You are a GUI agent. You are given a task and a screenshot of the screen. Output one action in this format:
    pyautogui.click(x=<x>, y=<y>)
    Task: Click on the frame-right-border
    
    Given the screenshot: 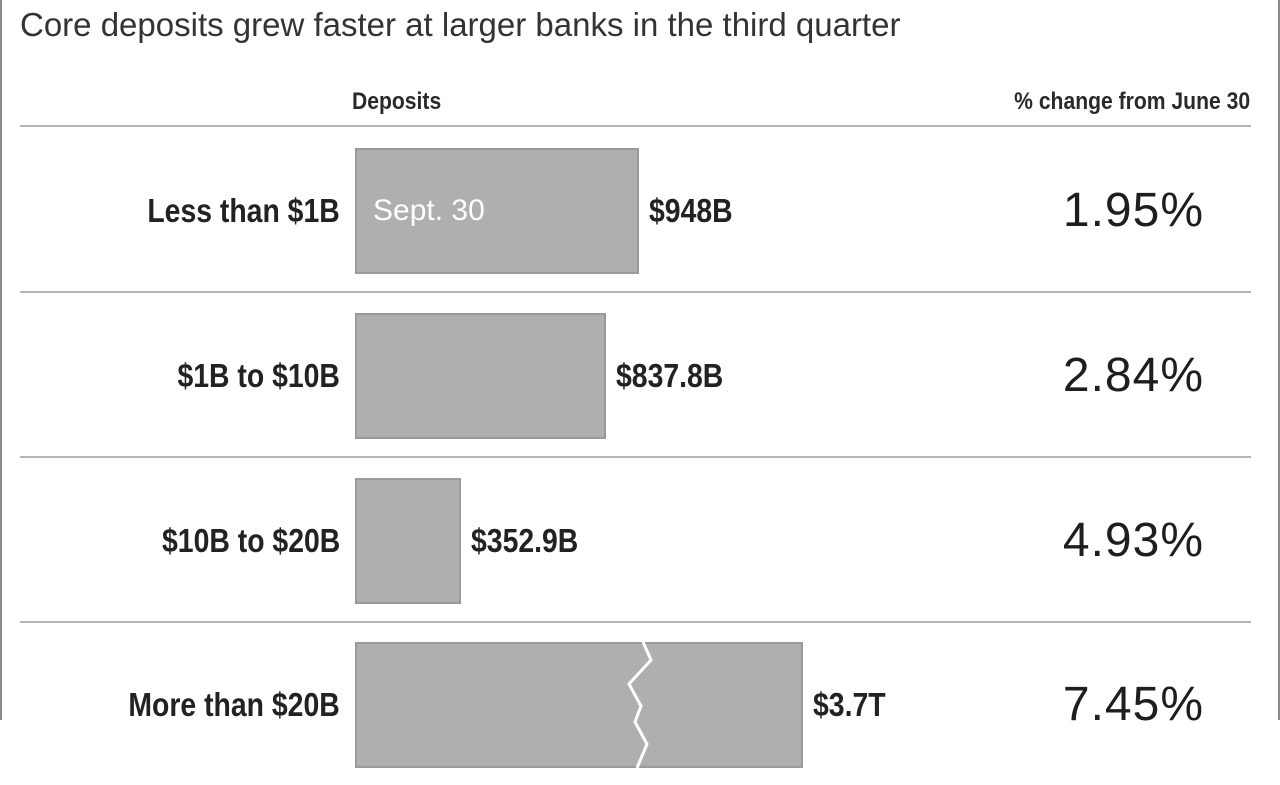 What is the action you would take?
    pyautogui.click(x=1279, y=360)
    